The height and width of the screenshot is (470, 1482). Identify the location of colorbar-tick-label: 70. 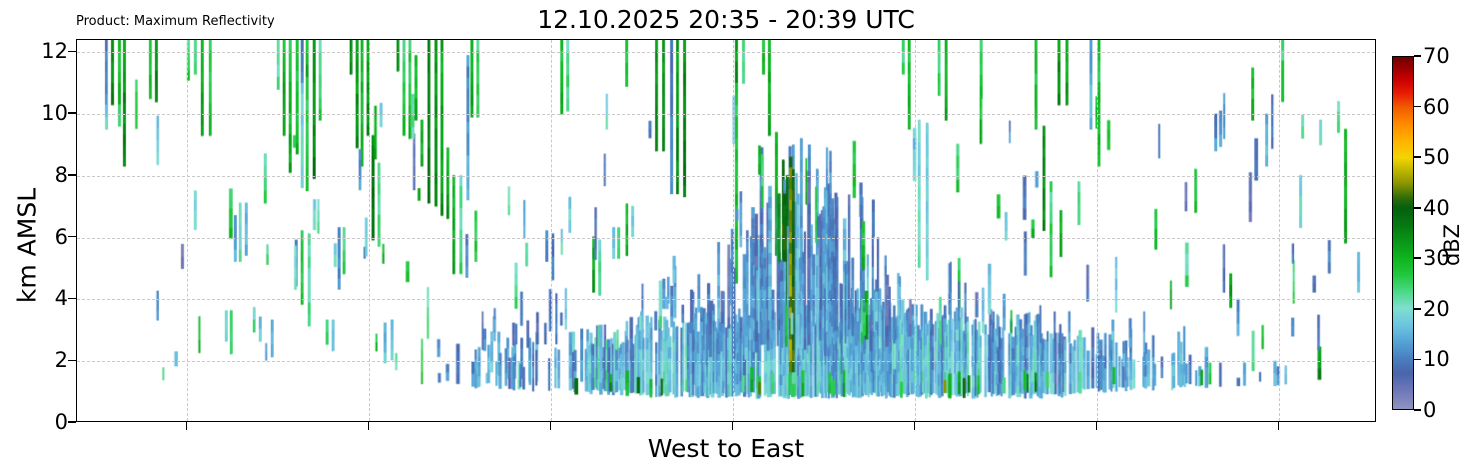
(1436, 56).